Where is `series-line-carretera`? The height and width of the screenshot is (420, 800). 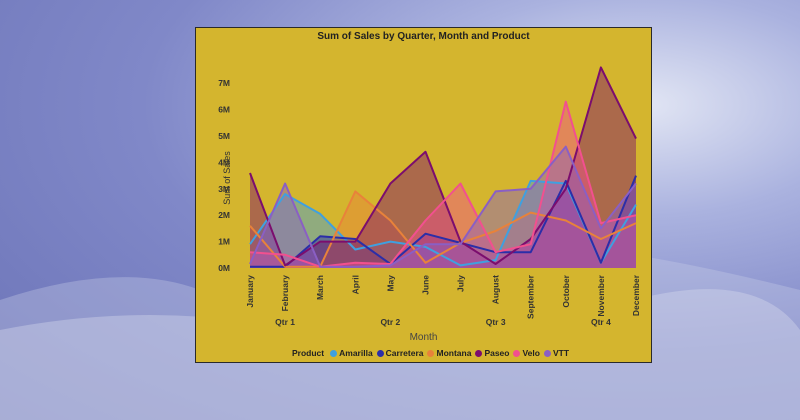 series-line-carretera is located at coordinates (443, 221).